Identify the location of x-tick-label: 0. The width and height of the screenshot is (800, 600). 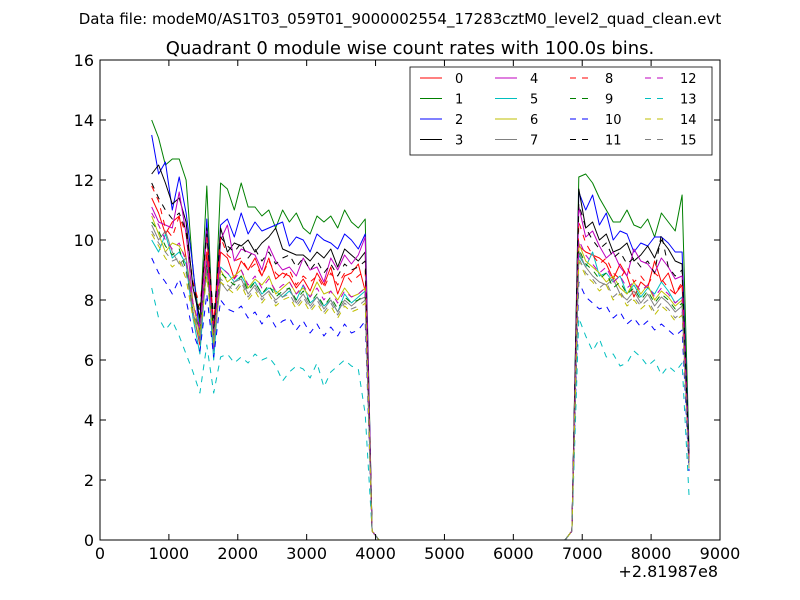
(100, 553).